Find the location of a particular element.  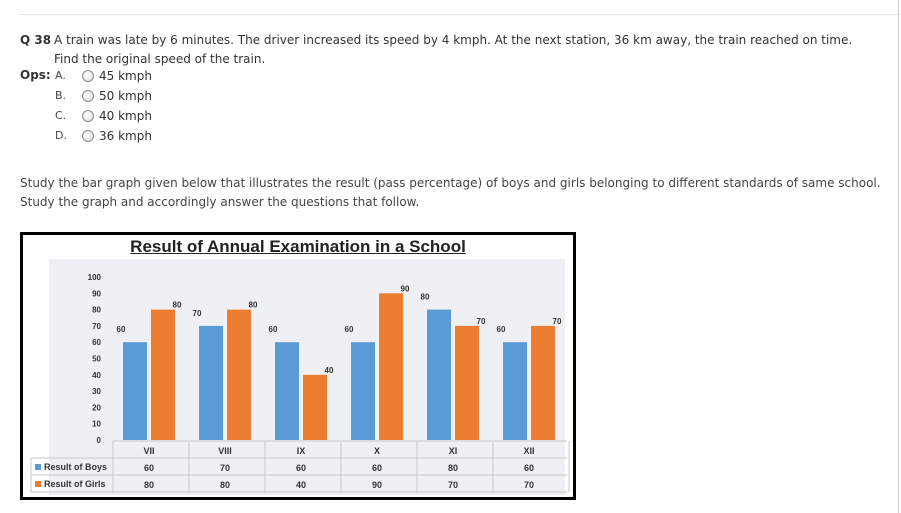

y-tick-label: 50 is located at coordinates (96, 359).